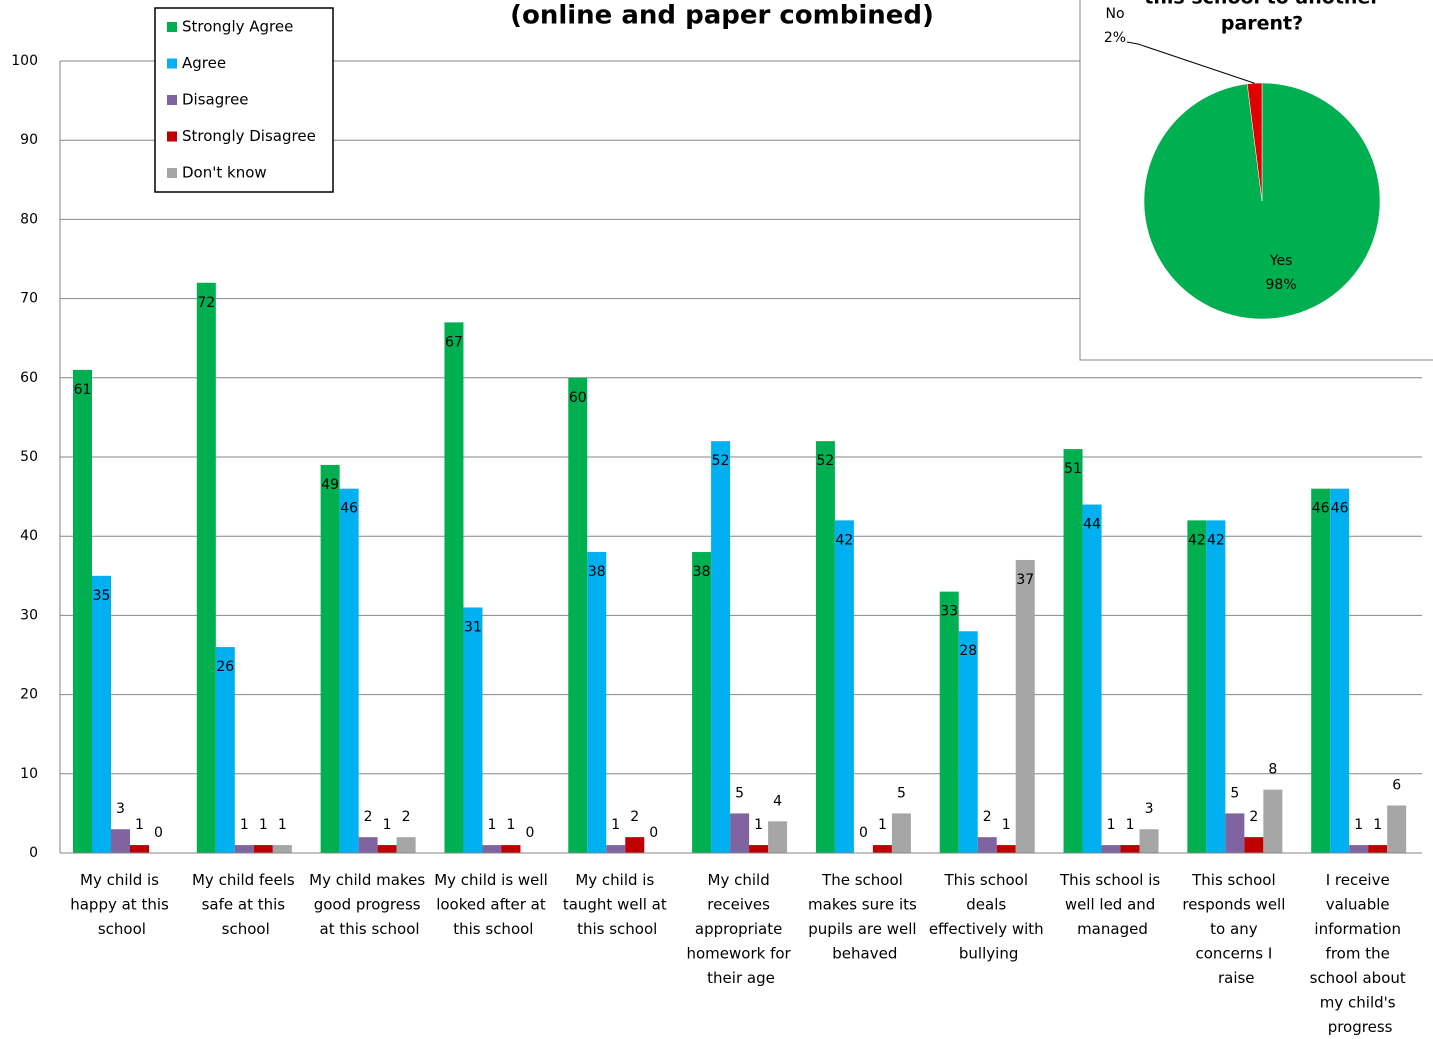  What do you see at coordinates (1236, 978) in the screenshot?
I see `x-tick-line: raise` at bounding box center [1236, 978].